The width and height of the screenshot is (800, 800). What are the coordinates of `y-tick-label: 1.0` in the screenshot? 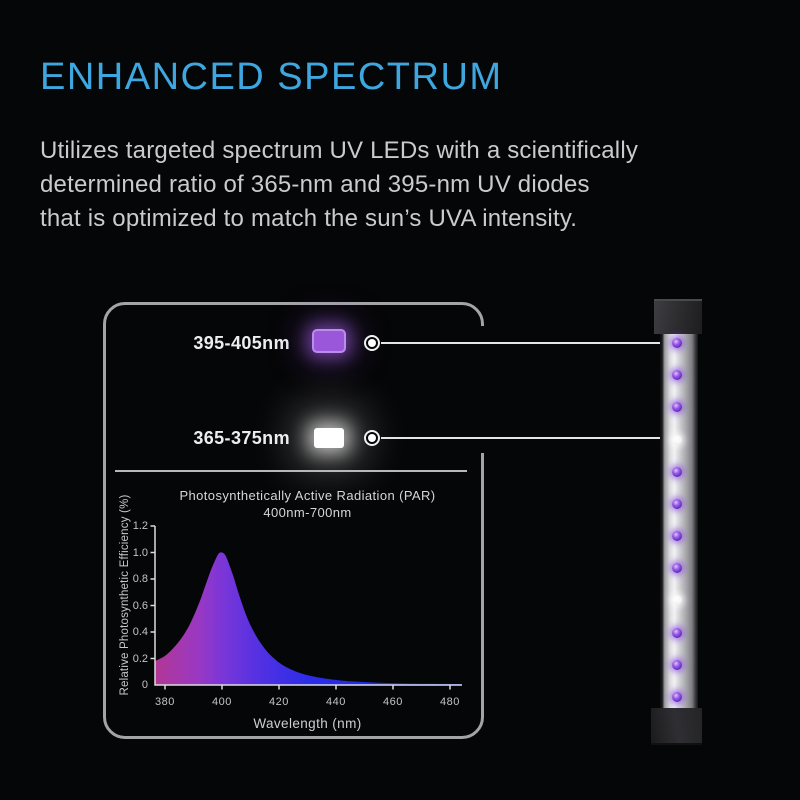 It's located at (140, 552).